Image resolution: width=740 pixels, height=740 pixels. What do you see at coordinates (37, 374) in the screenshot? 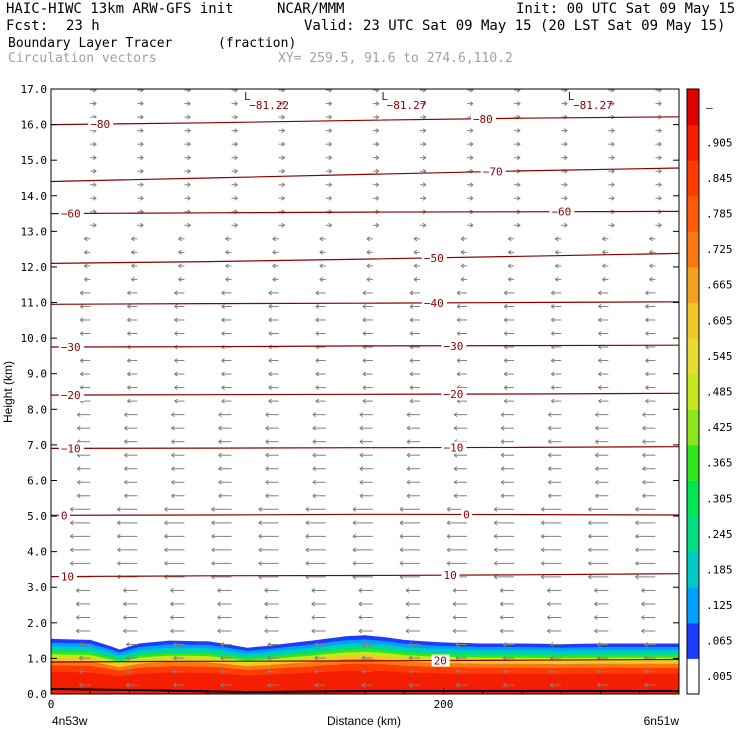
I see `y-tick-label: 9.0` at bounding box center [37, 374].